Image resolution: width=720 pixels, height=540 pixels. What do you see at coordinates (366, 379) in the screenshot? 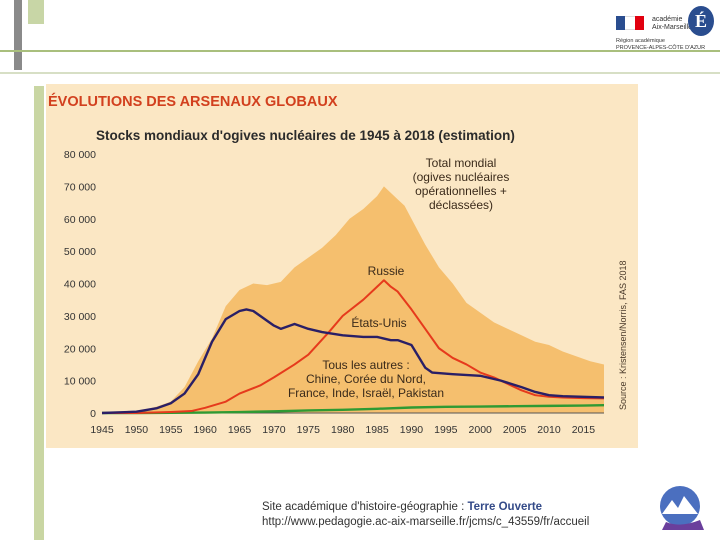
I see `others-annotation: Chine, Corée du Nord,` at bounding box center [366, 379].